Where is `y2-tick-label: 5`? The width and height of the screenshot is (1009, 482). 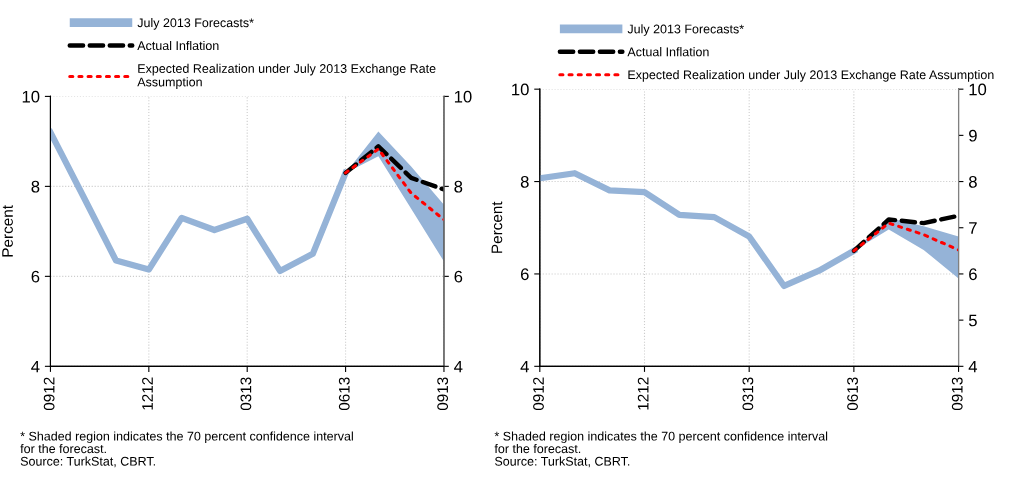 y2-tick-label: 5 is located at coordinates (972, 320).